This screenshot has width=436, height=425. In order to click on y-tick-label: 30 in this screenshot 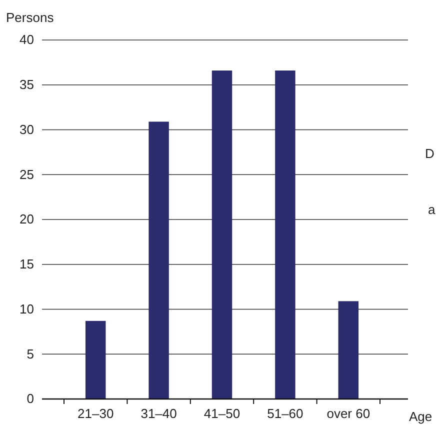, I will do `click(27, 129)`.